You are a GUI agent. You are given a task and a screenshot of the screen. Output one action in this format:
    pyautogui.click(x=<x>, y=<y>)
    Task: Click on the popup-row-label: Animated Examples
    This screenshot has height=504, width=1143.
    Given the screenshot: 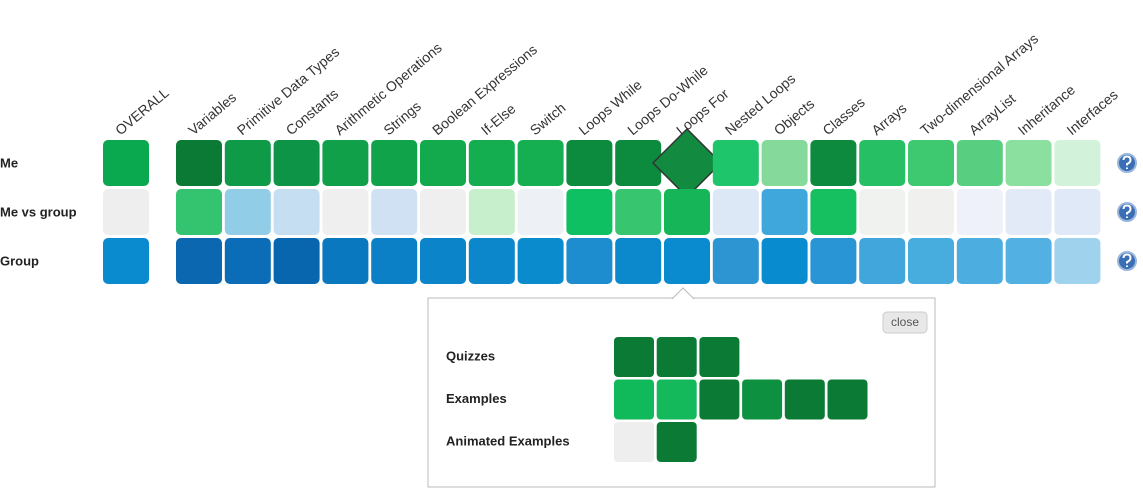 What is the action you would take?
    pyautogui.click(x=508, y=440)
    